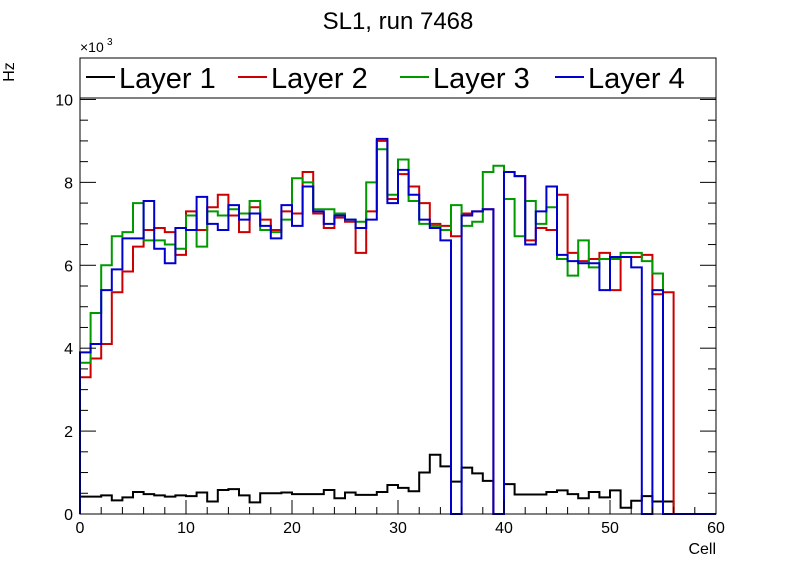 The height and width of the screenshot is (572, 796). Describe the element at coordinates (64, 100) in the screenshot. I see `y-tick-label: 10` at that location.